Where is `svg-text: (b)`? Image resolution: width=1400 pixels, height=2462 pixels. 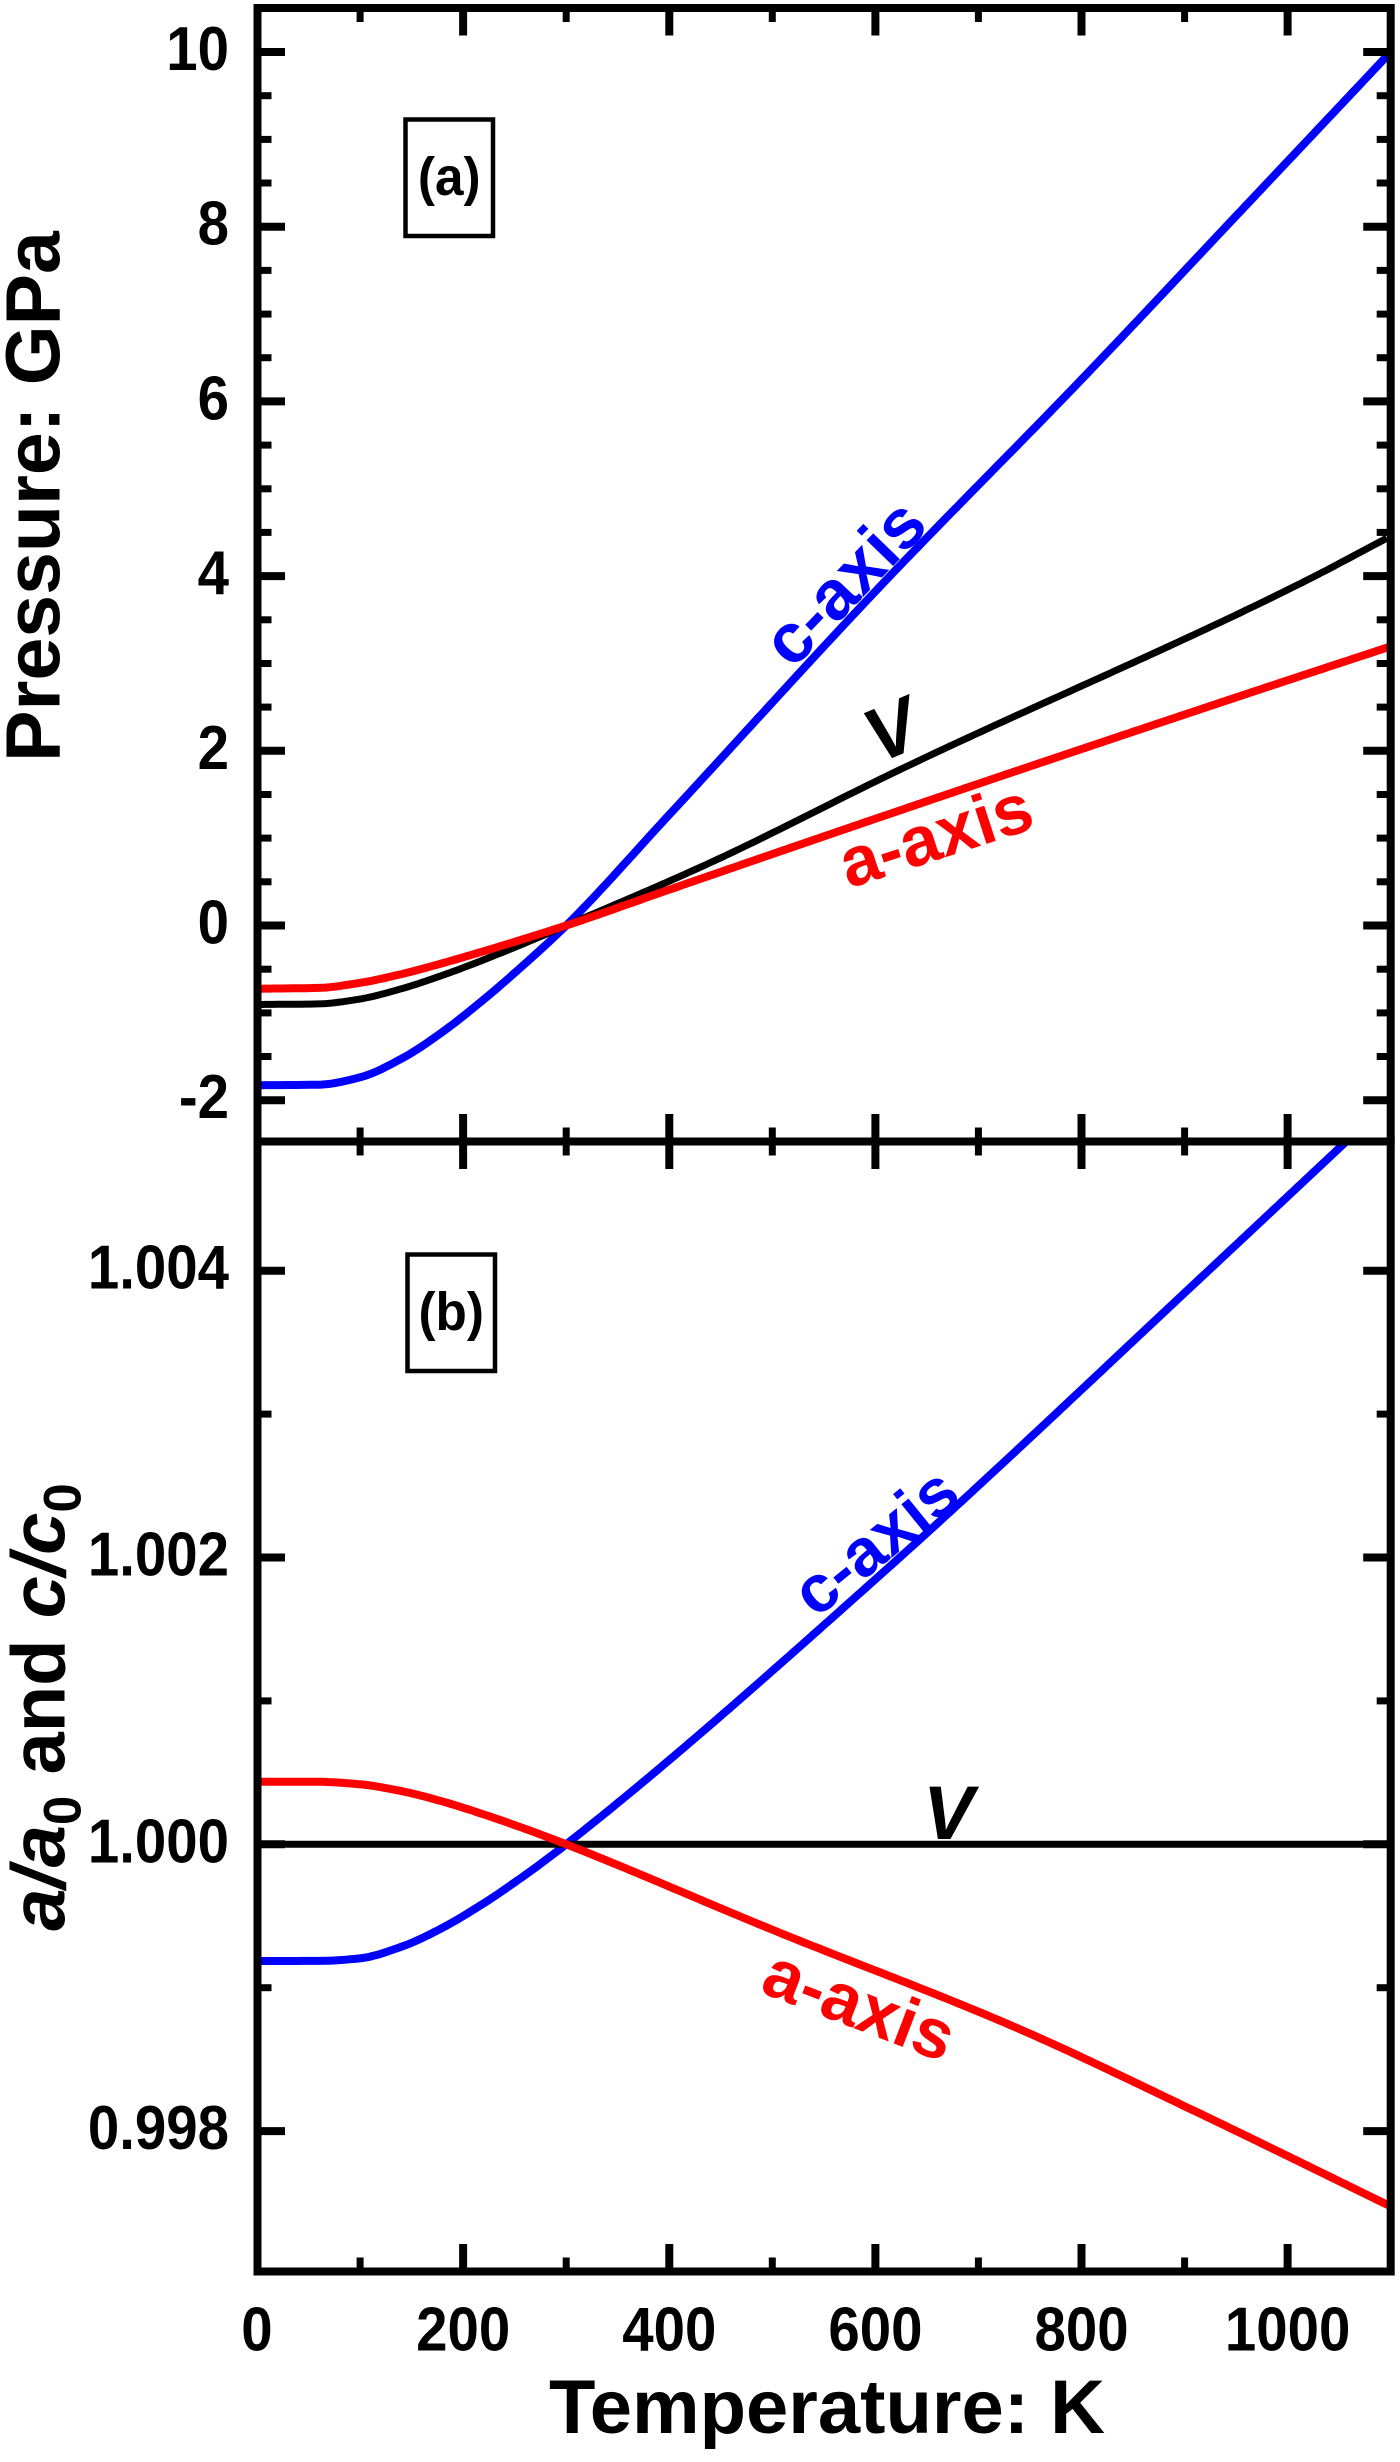
svg-text: (b) is located at coordinates (451, 1312).